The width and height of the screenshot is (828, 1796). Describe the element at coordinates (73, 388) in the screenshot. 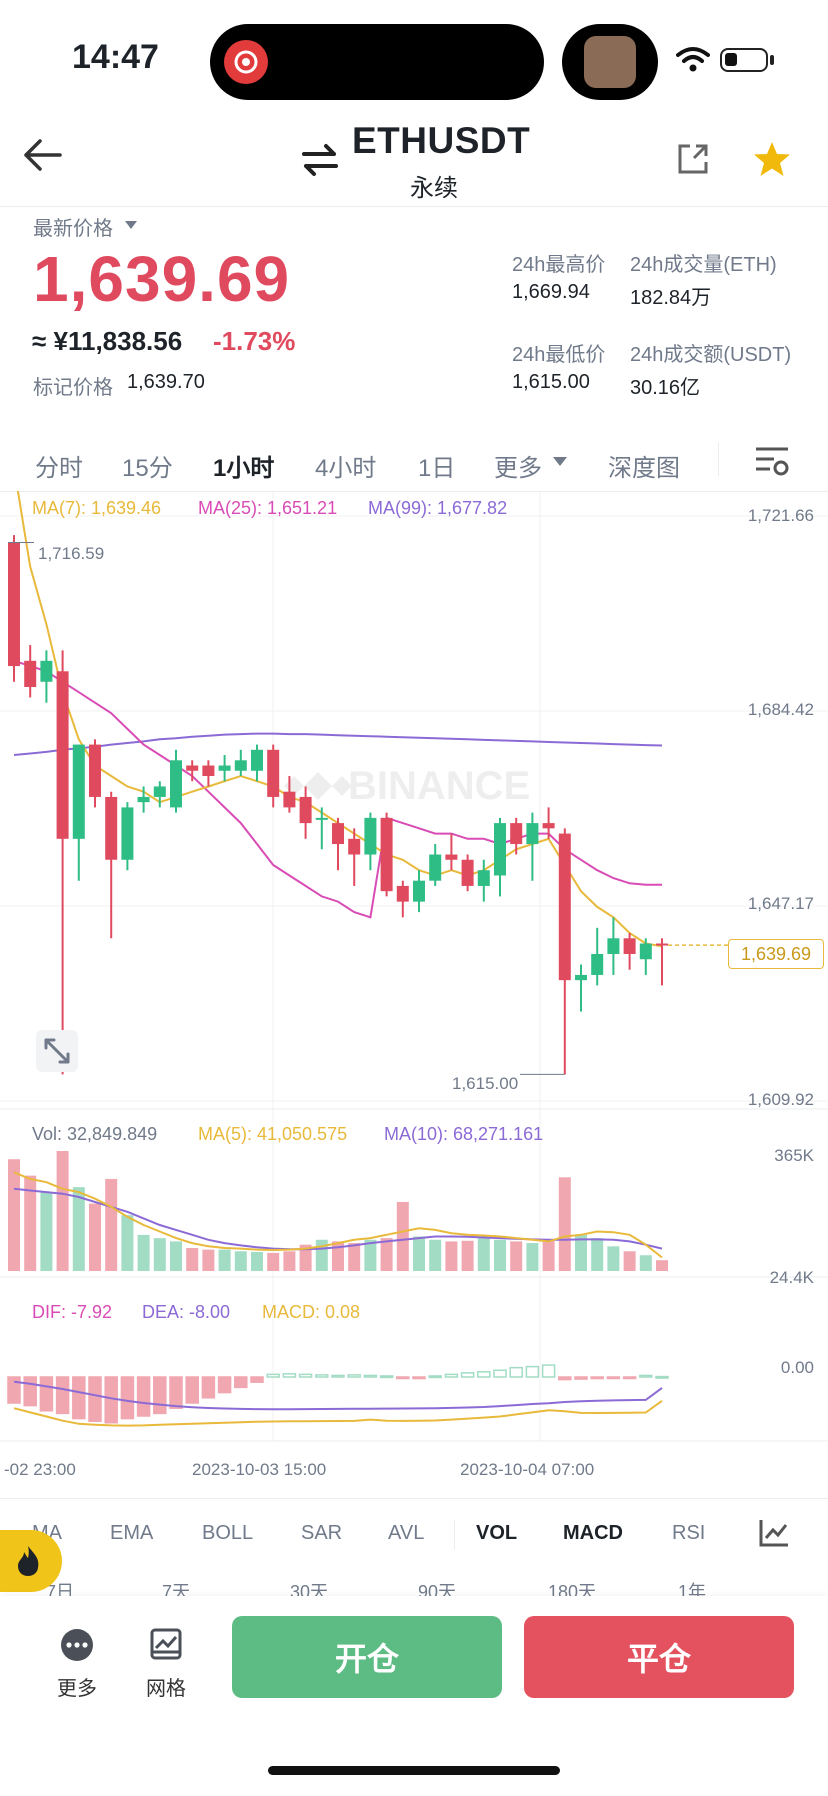

I see `mark-price-label: 标记价格` at that location.